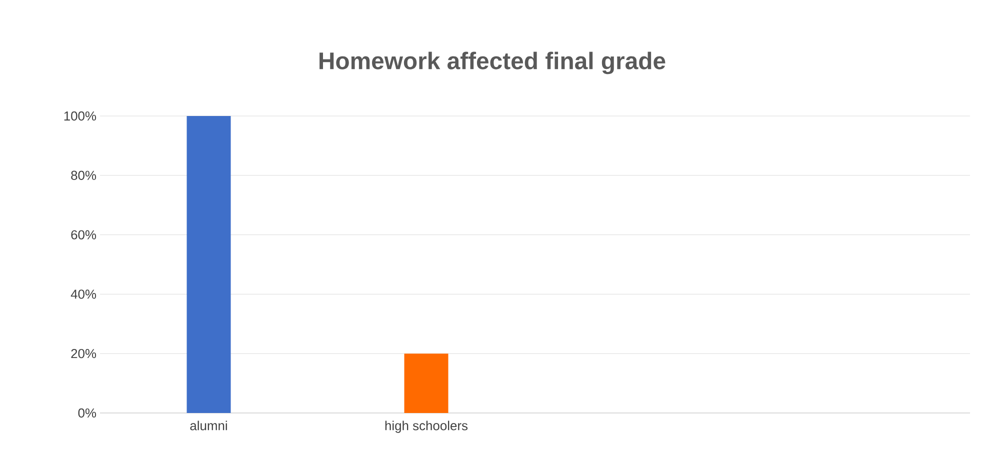 This screenshot has height=468, width=985. What do you see at coordinates (83, 294) in the screenshot?
I see `y-tick-label: 40%` at bounding box center [83, 294].